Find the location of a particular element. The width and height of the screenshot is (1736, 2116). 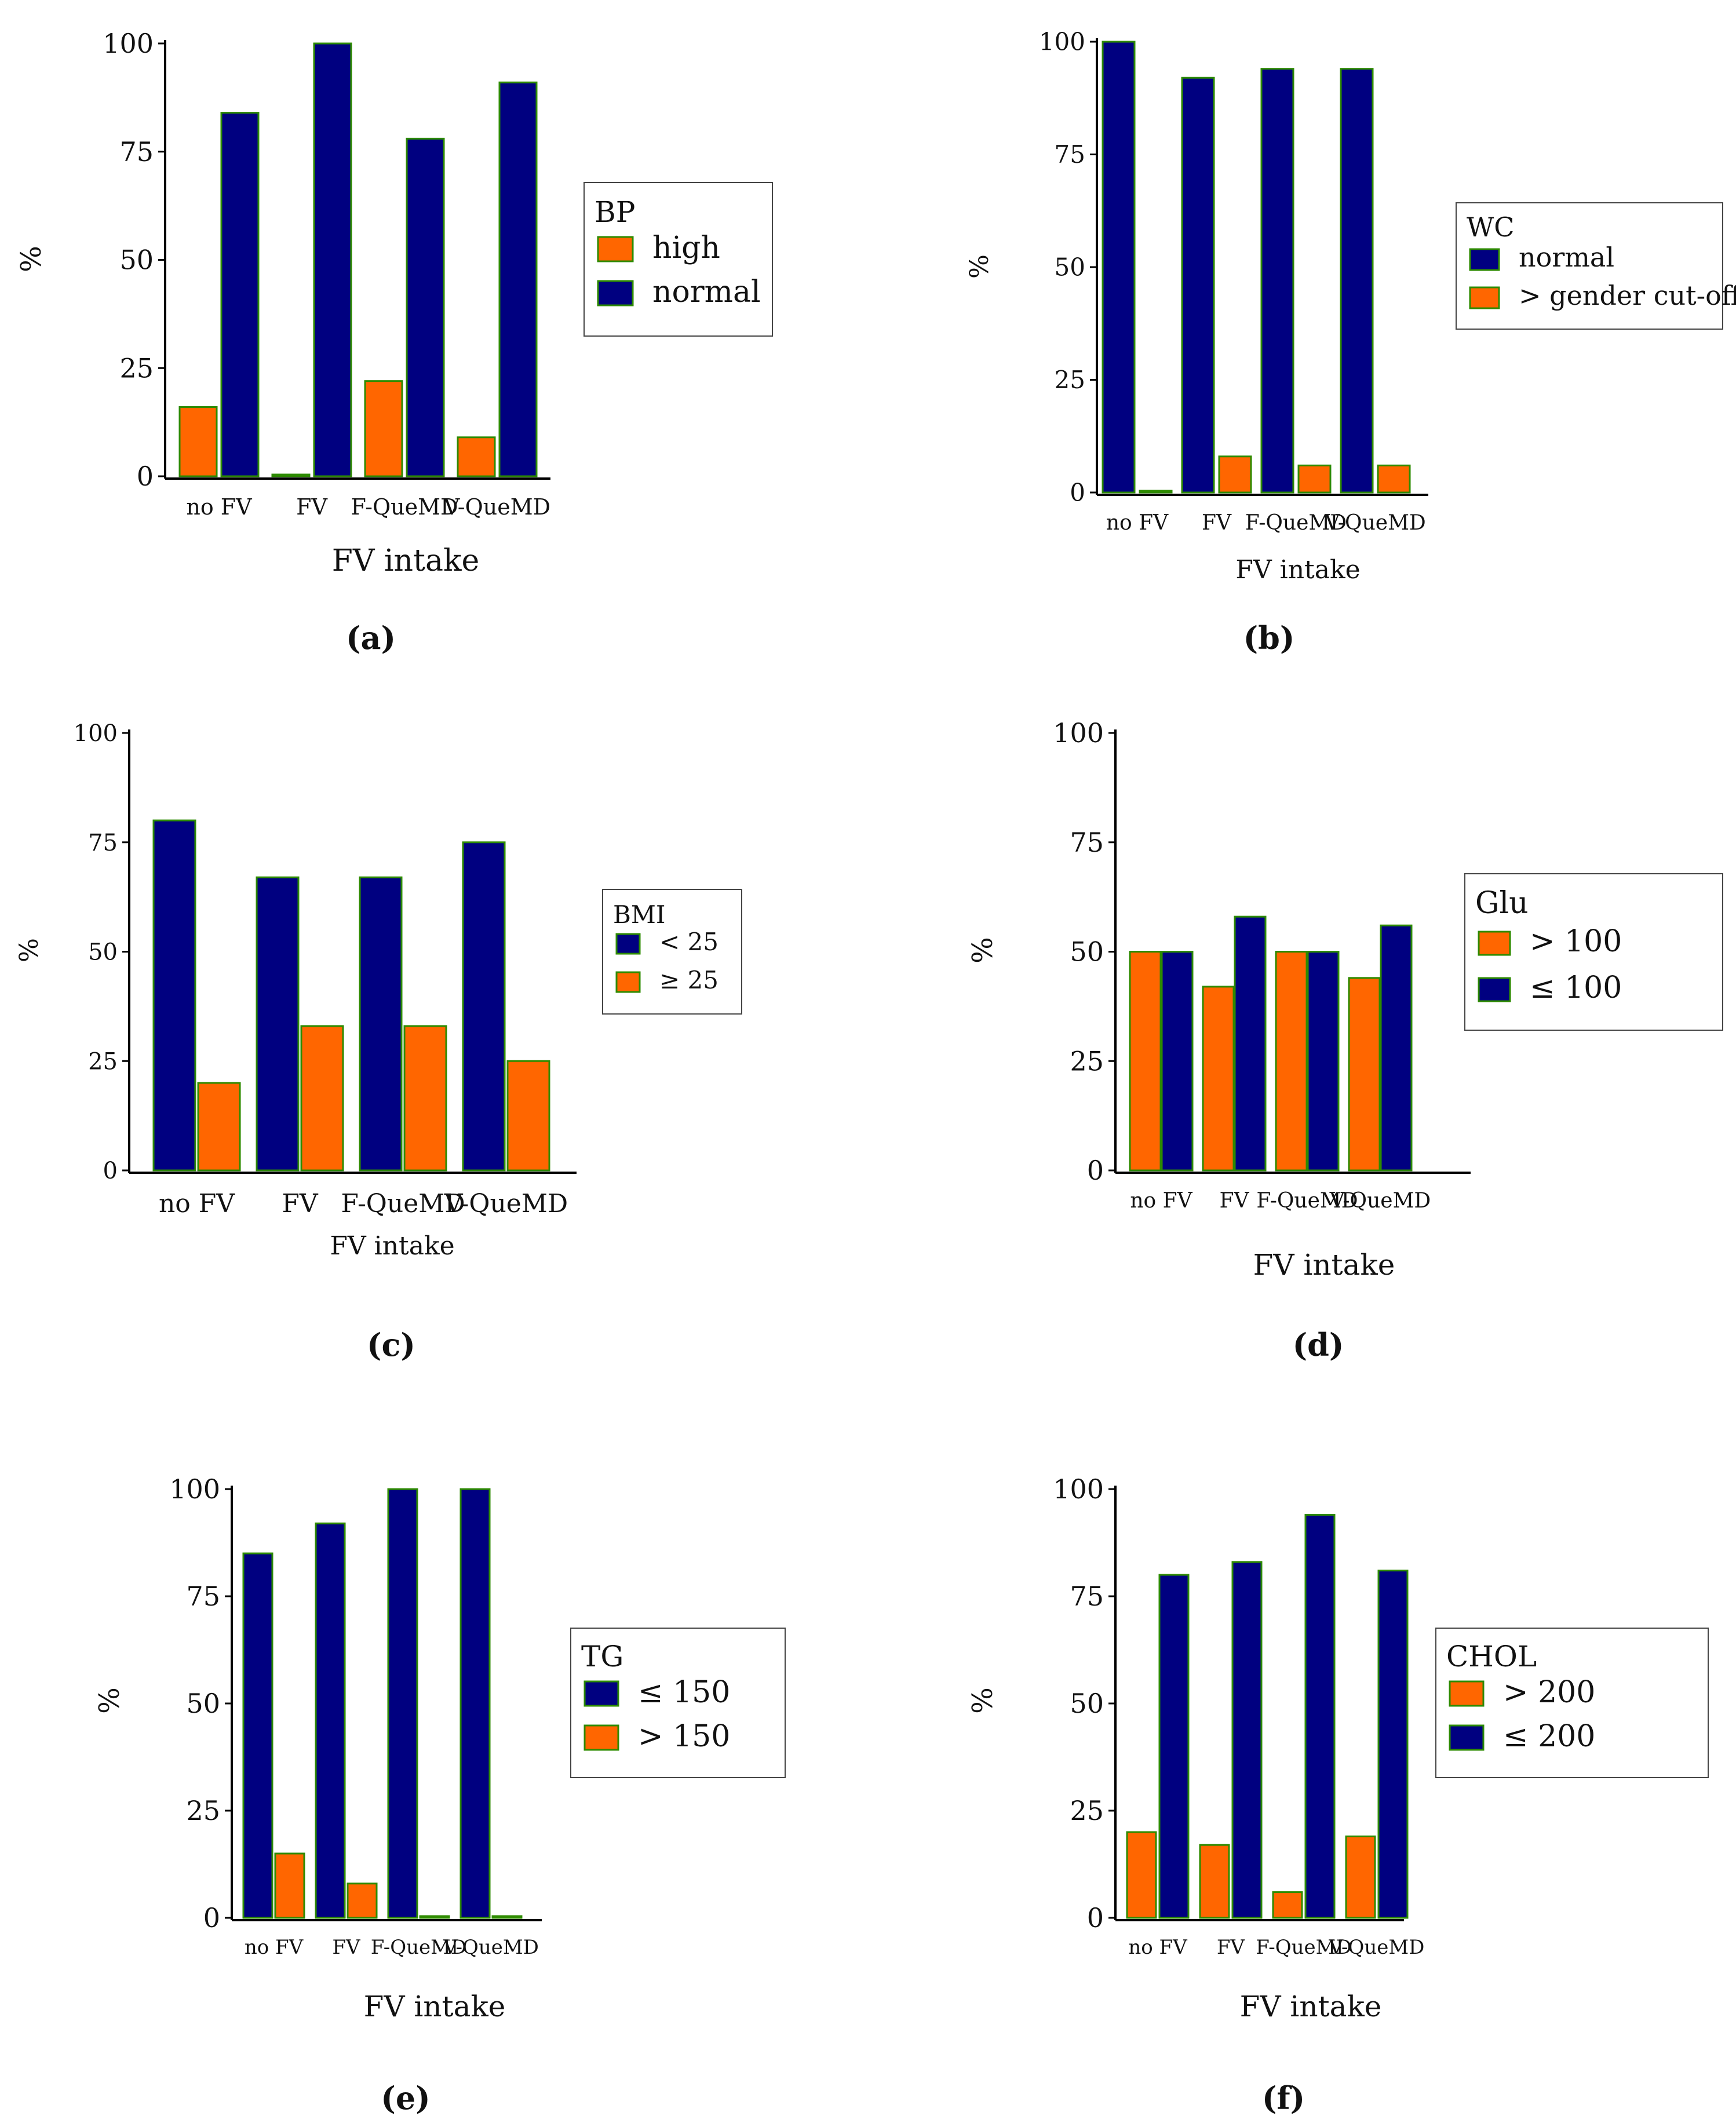

y-axis-title-d: % is located at coordinates (983, 950).